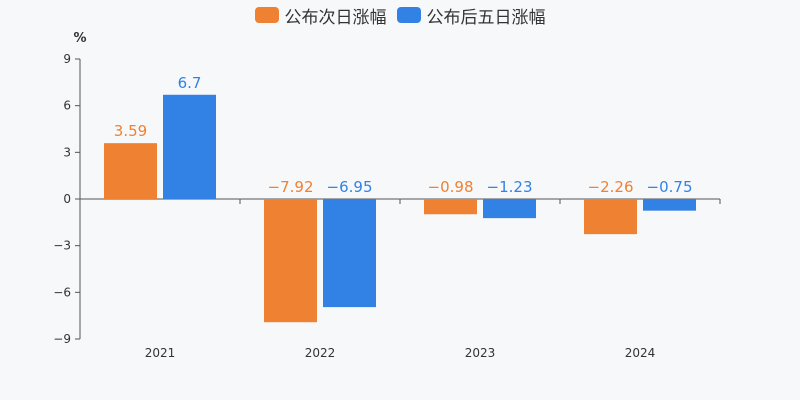 The height and width of the screenshot is (400, 800). I want to click on bar-series1-2023, so click(509, 209).